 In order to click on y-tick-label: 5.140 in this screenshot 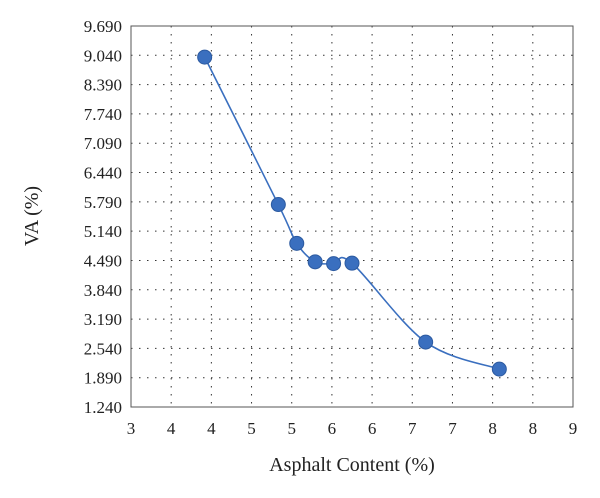, I will do `click(103, 231)`.